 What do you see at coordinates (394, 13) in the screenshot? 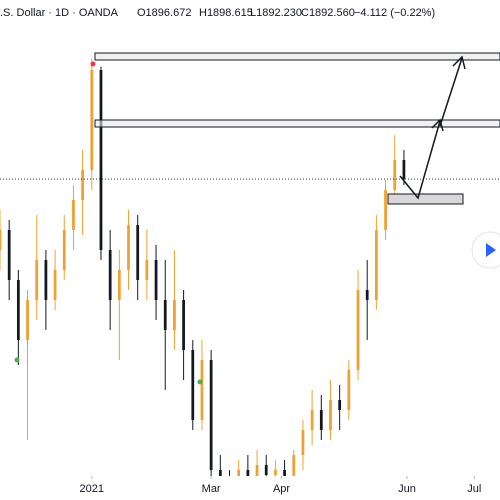
I see `ohlc-value: −4.112 (−0.22%)` at bounding box center [394, 13].